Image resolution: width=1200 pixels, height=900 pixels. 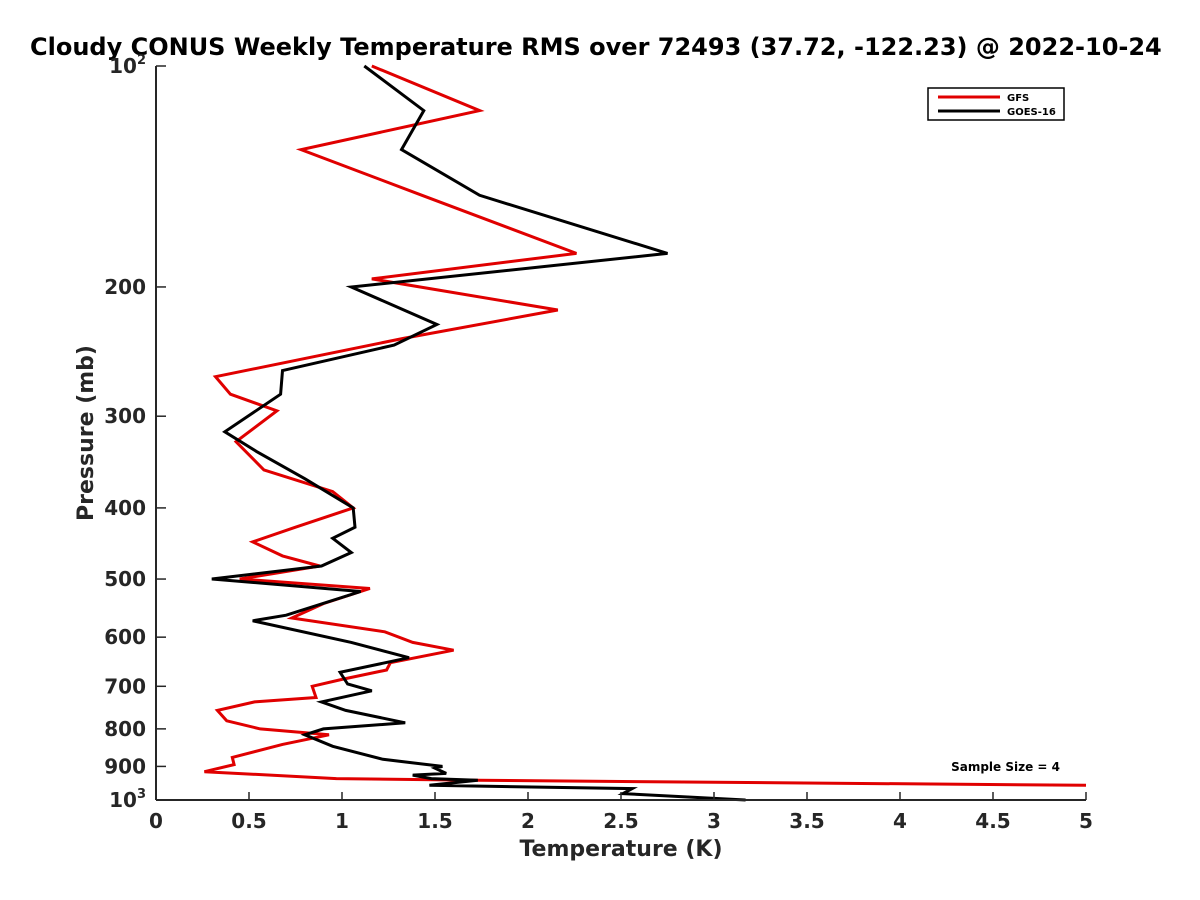 I want to click on x-ticks: 0 0.5 1 1.5 2 2.5 3 3.5 4 4.5 5, so click(x=621, y=812).